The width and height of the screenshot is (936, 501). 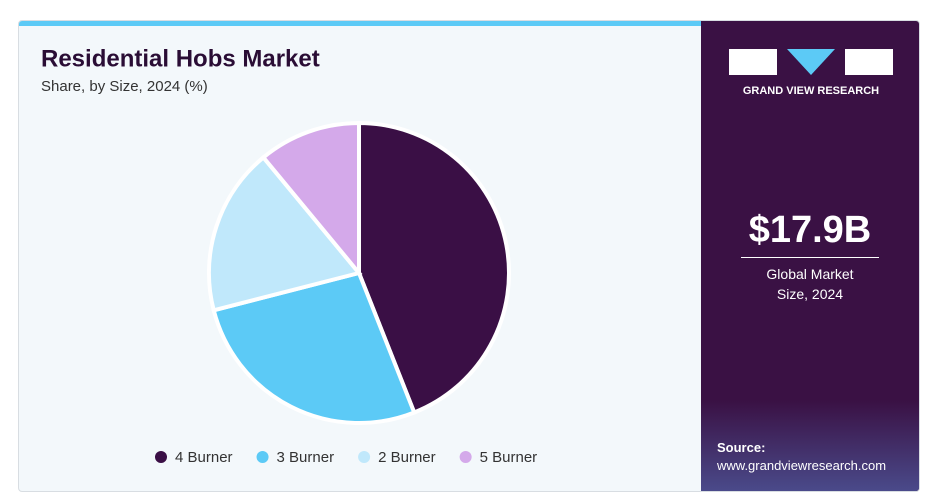 I want to click on legend-label: 5 Burner, so click(x=509, y=457).